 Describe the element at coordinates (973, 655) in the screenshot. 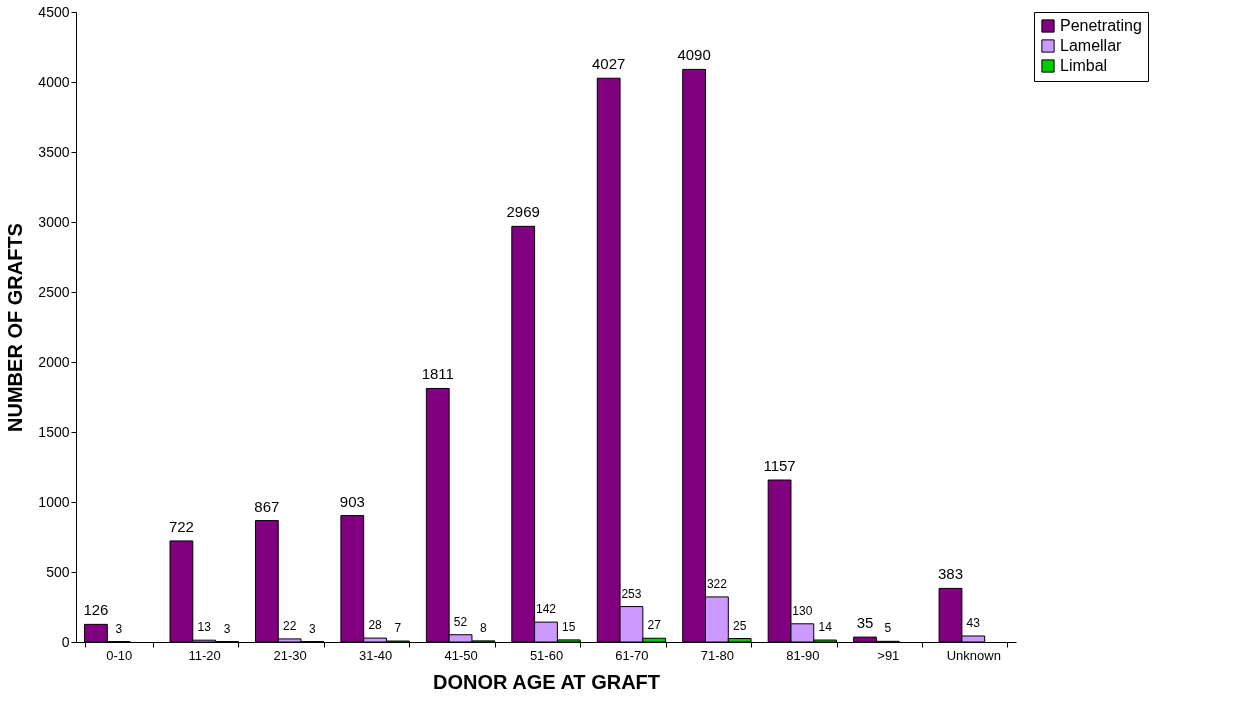

I see `x-tick-label: Unknown` at that location.